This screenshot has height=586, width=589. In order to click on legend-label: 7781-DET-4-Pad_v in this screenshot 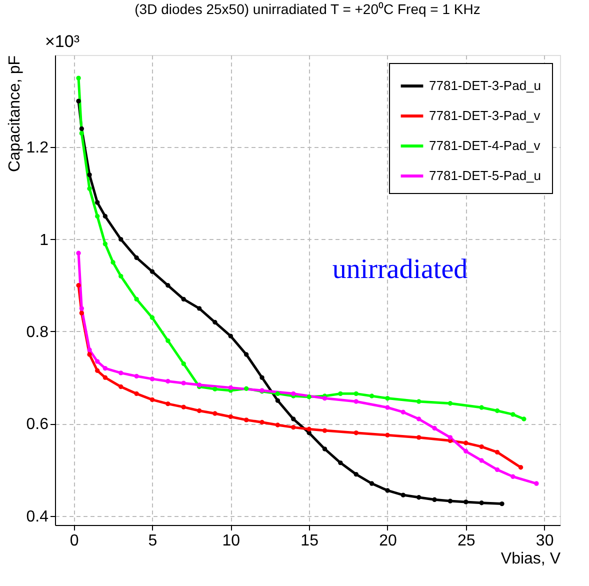, I will do `click(485, 145)`.